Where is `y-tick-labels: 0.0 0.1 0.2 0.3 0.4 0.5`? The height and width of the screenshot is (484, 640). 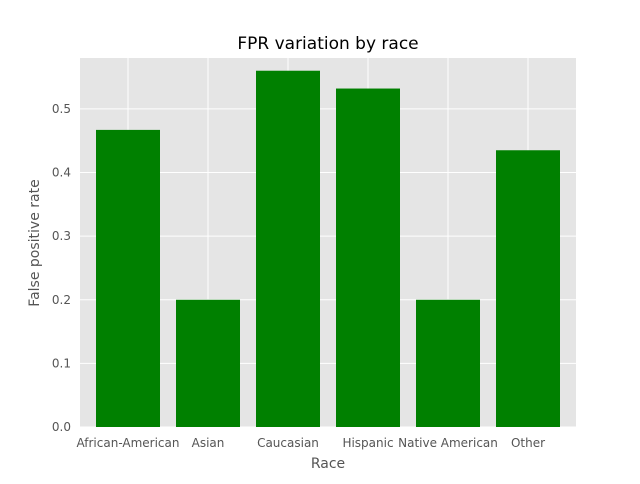 y-tick-labels: 0.0 0.1 0.2 0.3 0.4 0.5 is located at coordinates (61, 268).